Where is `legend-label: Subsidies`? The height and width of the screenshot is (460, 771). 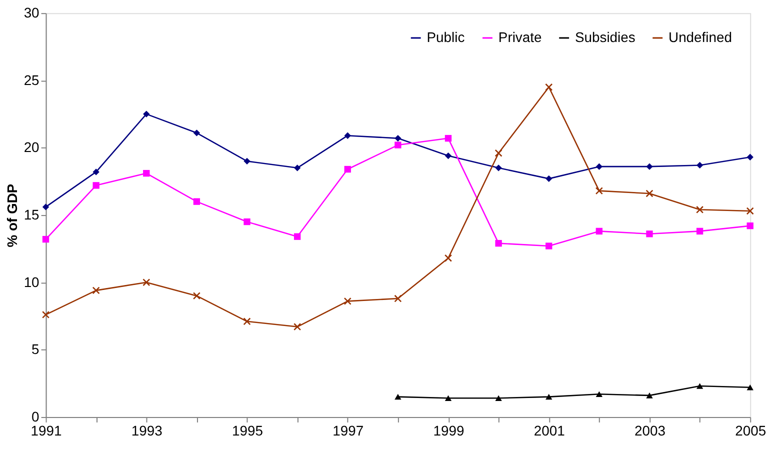
legend-label: Subsidies is located at coordinates (605, 36).